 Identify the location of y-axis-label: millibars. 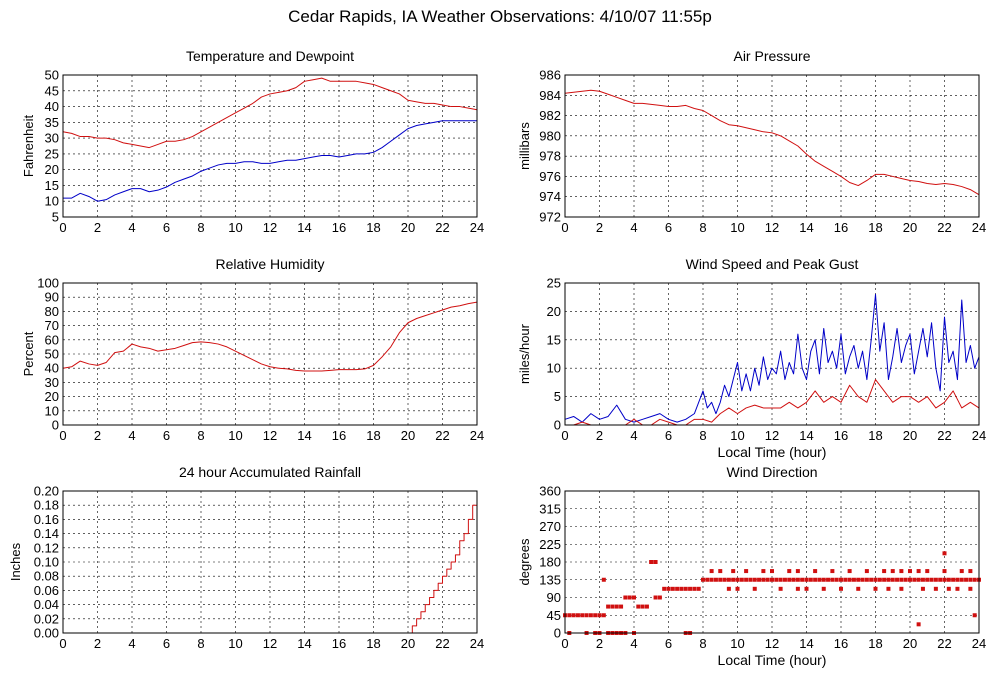
(524, 146).